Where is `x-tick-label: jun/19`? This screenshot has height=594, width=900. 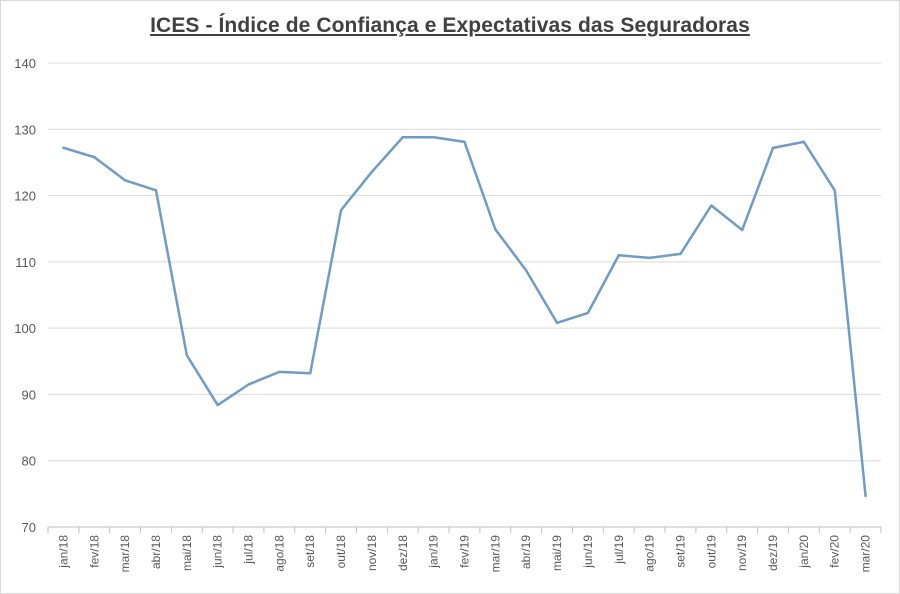 x-tick-label: jun/19 is located at coordinates (588, 552).